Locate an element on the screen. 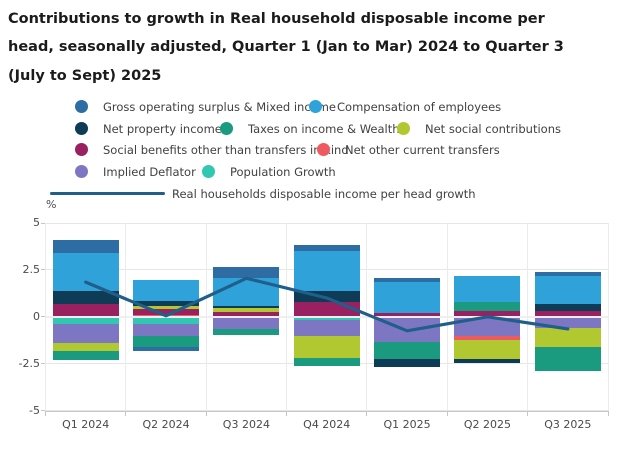  legend-item-pop: Population Growth is located at coordinates (269, 171).